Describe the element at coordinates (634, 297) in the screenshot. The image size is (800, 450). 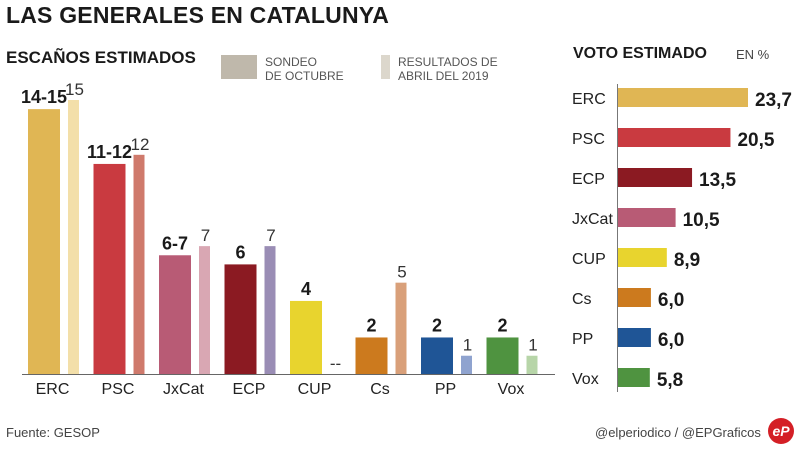
I see `bar-vote-cs` at that location.